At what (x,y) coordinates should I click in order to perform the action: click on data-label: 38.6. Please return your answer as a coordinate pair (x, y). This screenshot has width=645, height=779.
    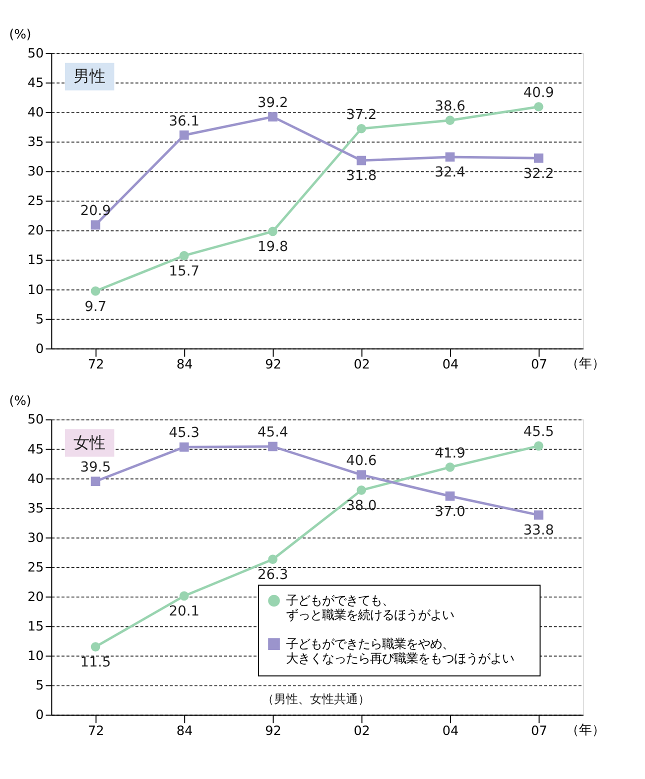
    Looking at the image, I should click on (450, 106).